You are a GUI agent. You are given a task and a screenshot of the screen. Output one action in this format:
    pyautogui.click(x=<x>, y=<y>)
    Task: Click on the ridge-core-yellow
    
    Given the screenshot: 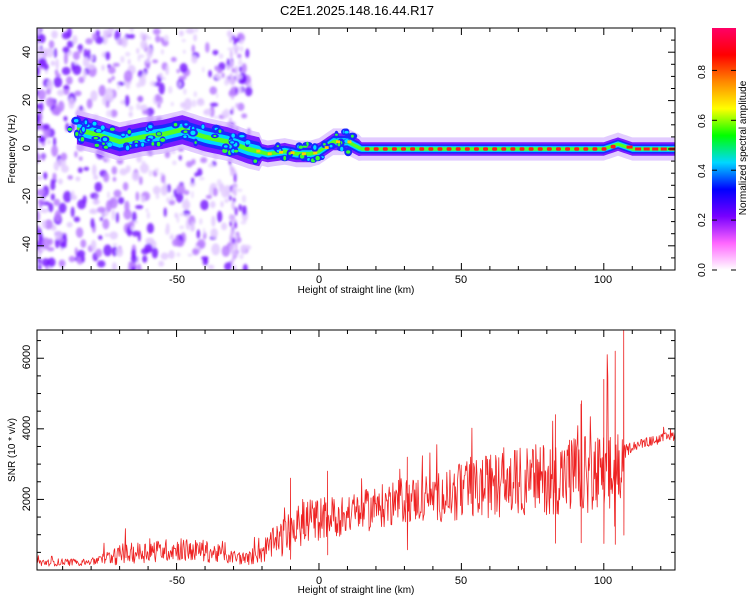 What is the action you would take?
    pyautogui.click(x=258, y=151)
    